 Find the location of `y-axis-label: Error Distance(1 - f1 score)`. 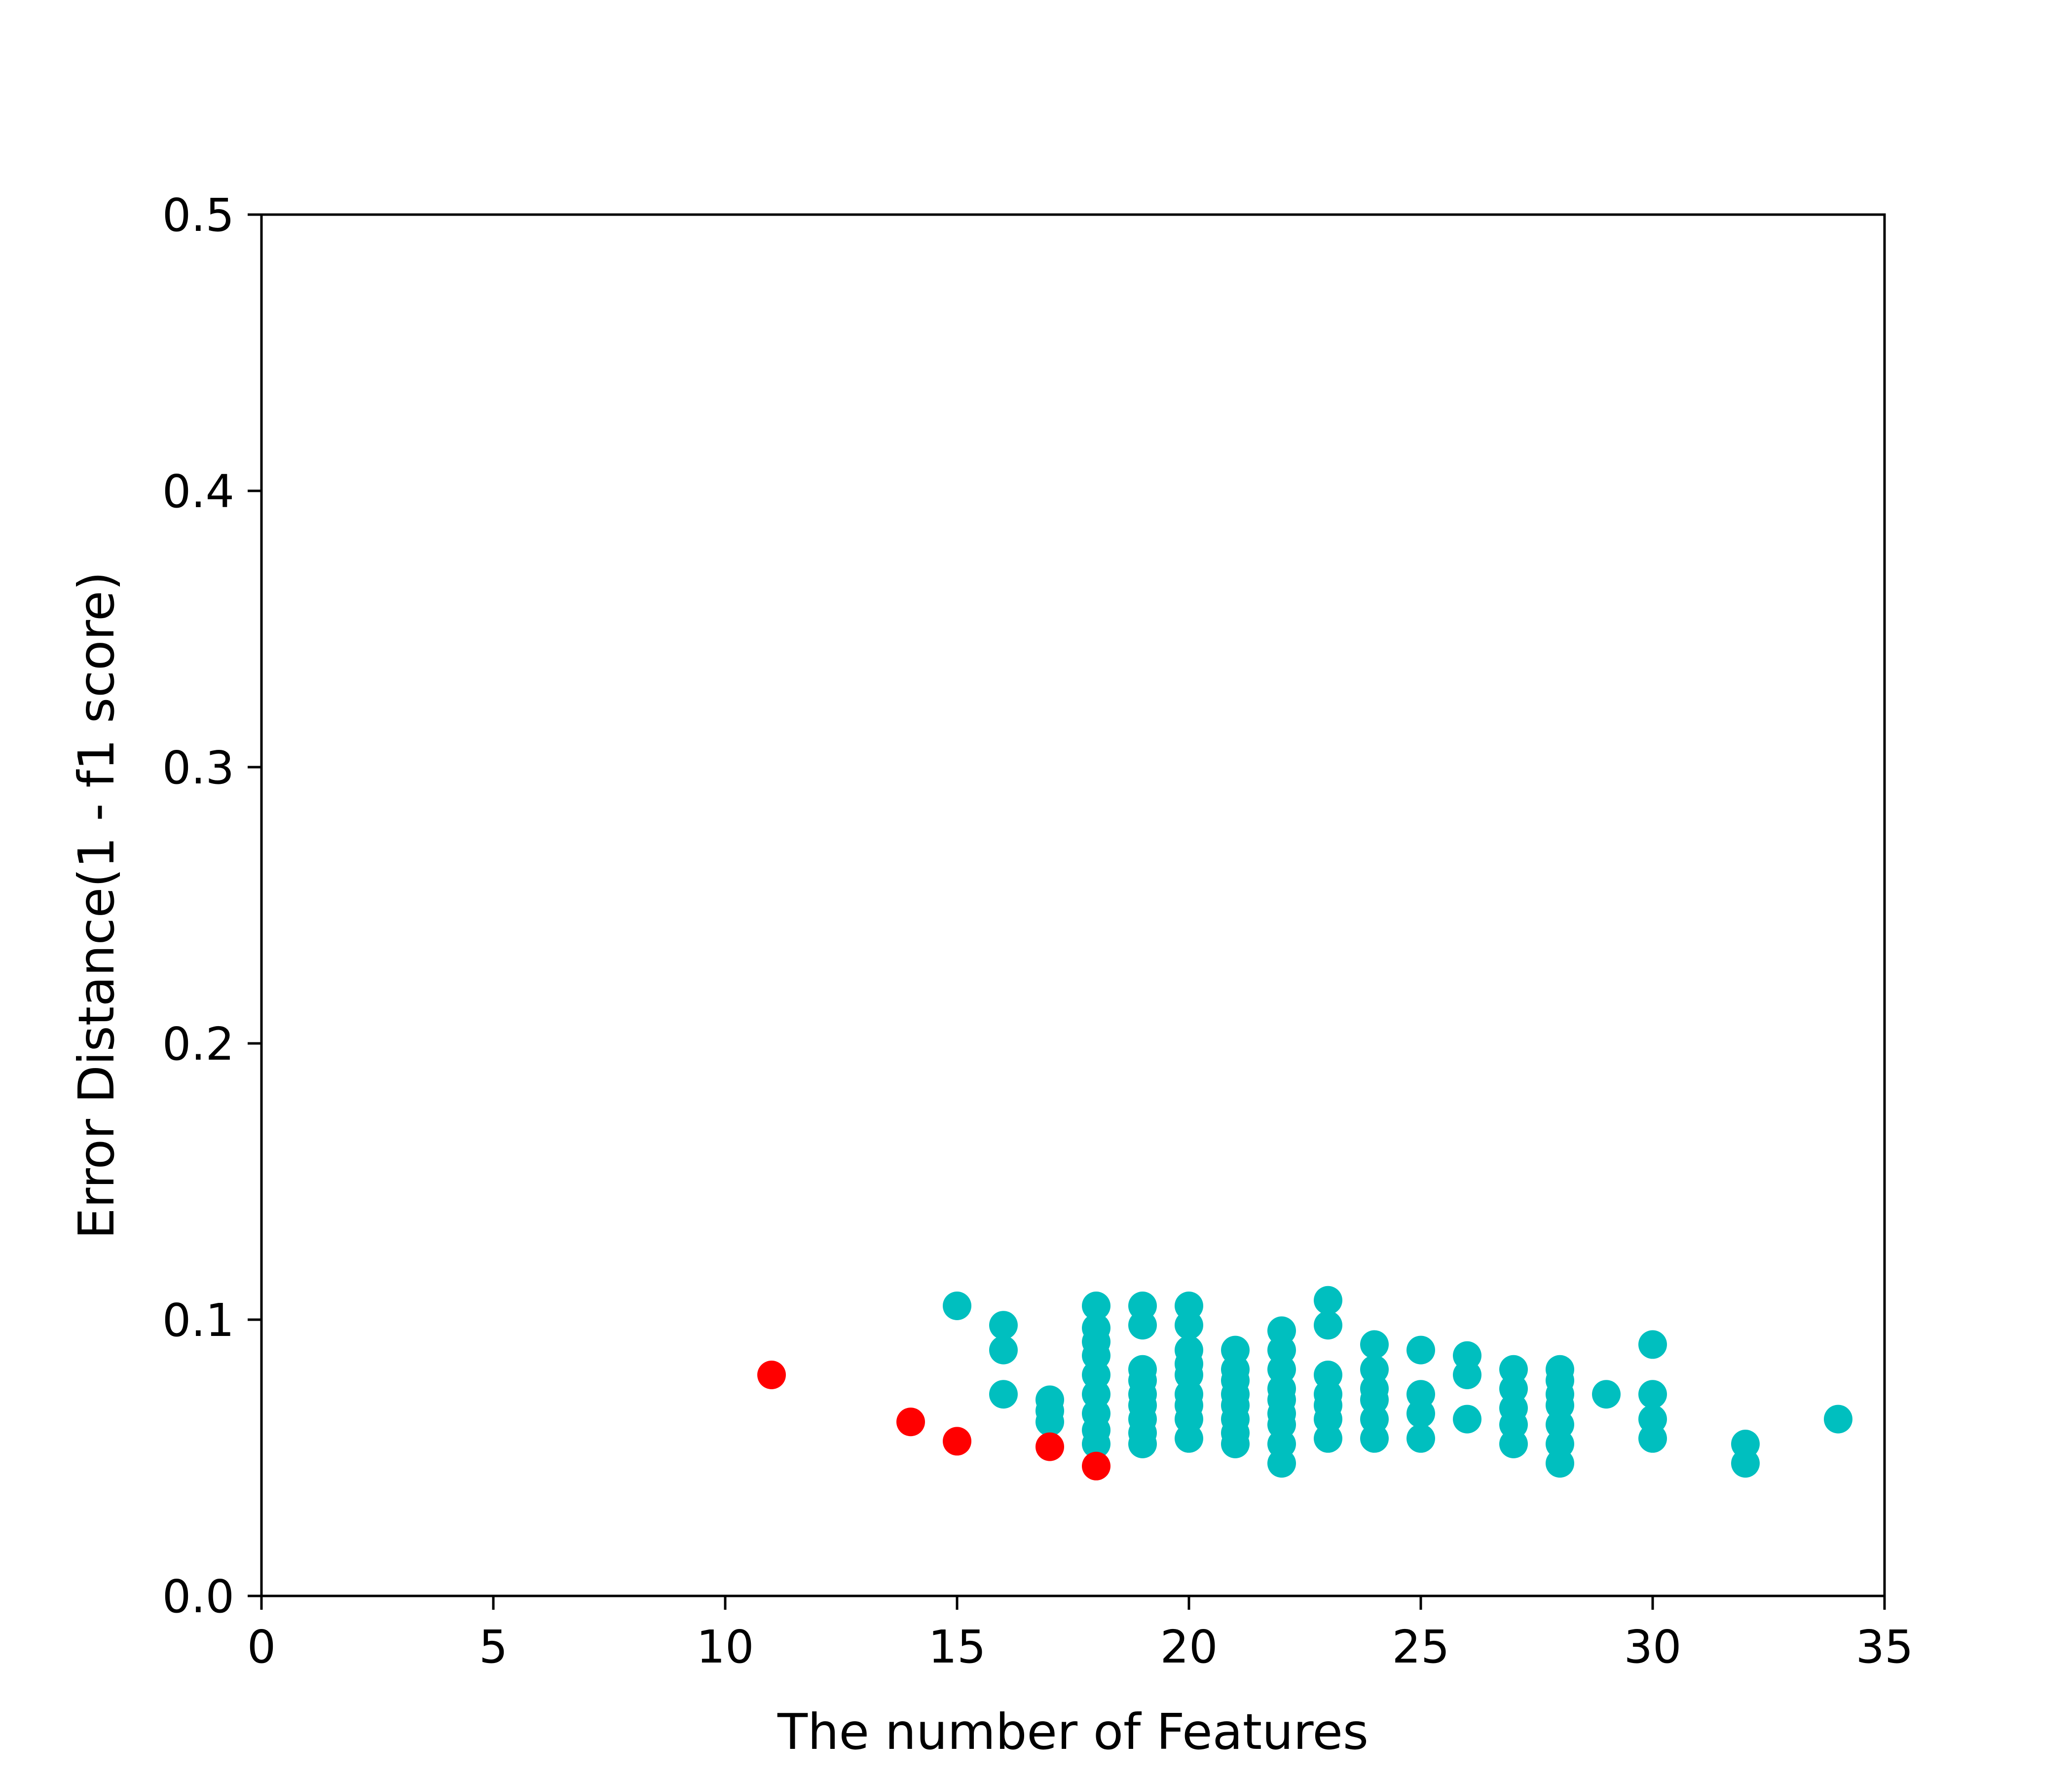

y-axis-label: Error Distance(1 - f1 score) is located at coordinates (97, 905).